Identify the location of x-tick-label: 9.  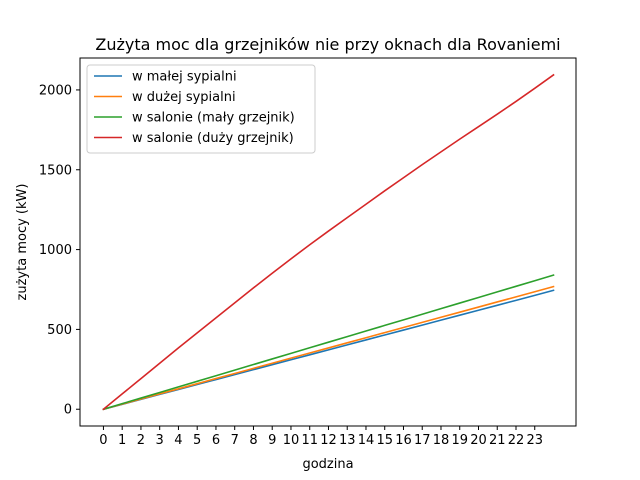
(272, 440).